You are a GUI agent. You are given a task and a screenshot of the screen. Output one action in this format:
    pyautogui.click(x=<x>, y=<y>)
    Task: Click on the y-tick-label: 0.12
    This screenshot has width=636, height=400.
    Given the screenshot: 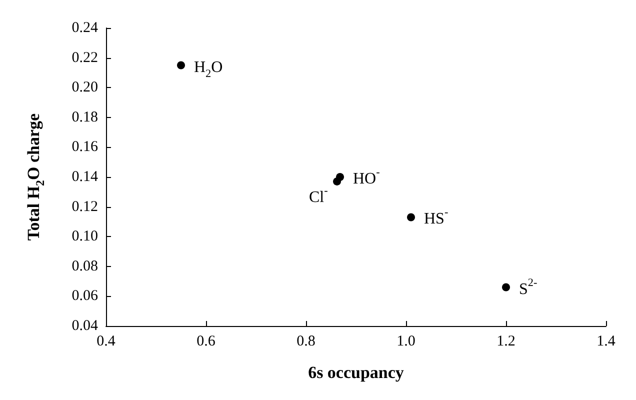 What is the action you would take?
    pyautogui.click(x=85, y=206)
    